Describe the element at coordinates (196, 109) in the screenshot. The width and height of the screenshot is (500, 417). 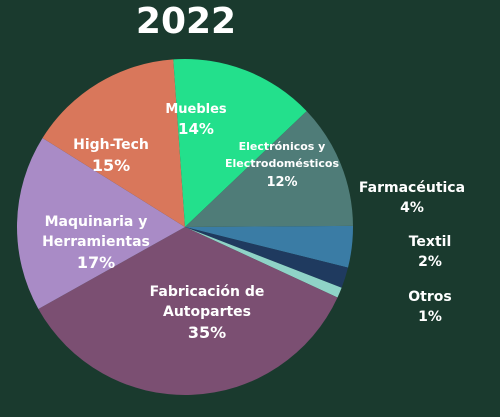
I see `slice-label: Muebles` at that location.